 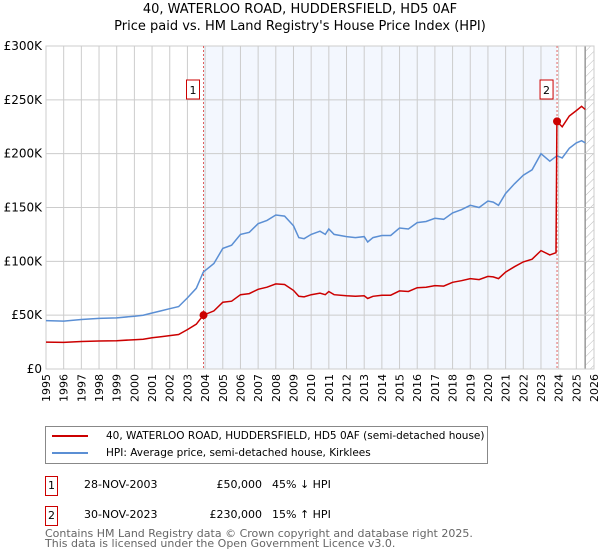 I want to click on transaction-date: 30-NOV-2023, so click(x=121, y=514).